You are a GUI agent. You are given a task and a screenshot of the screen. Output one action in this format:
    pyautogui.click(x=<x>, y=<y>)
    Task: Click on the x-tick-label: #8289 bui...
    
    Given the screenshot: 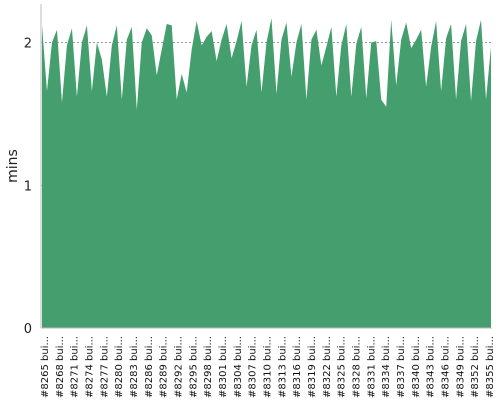 What is the action you would take?
    pyautogui.click(x=164, y=367)
    